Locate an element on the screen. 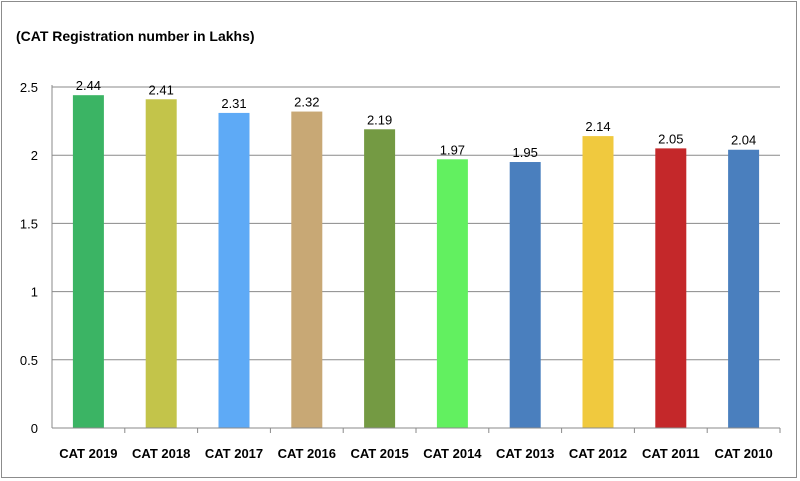 This screenshot has width=800, height=481. x-tick-label: CAT 2016 is located at coordinates (307, 453).